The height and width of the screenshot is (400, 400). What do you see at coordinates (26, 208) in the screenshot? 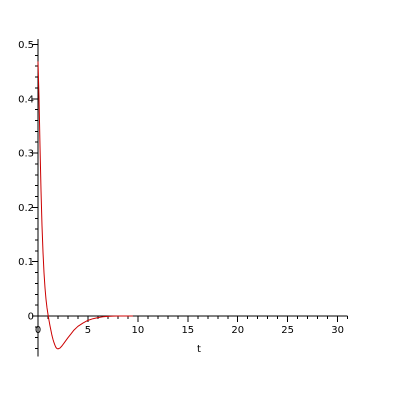
I see `y-tick-label: 0.2` at bounding box center [26, 208].